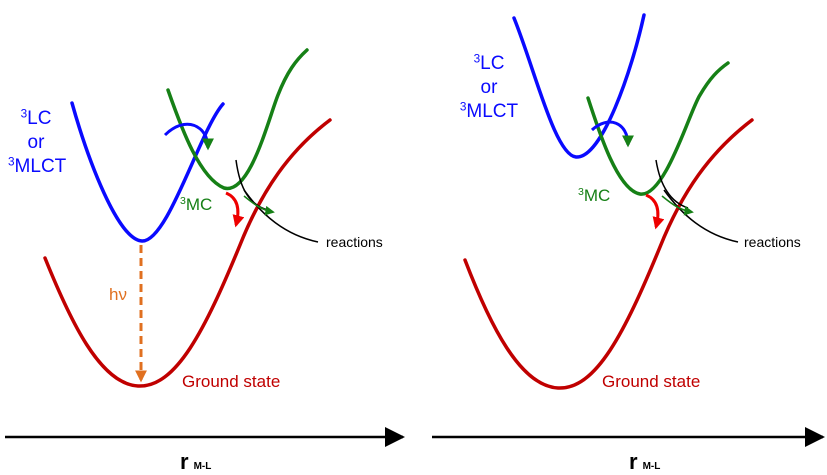 This screenshot has width=827, height=475. I want to click on r-axis-label-right: r M-L, so click(645, 461).